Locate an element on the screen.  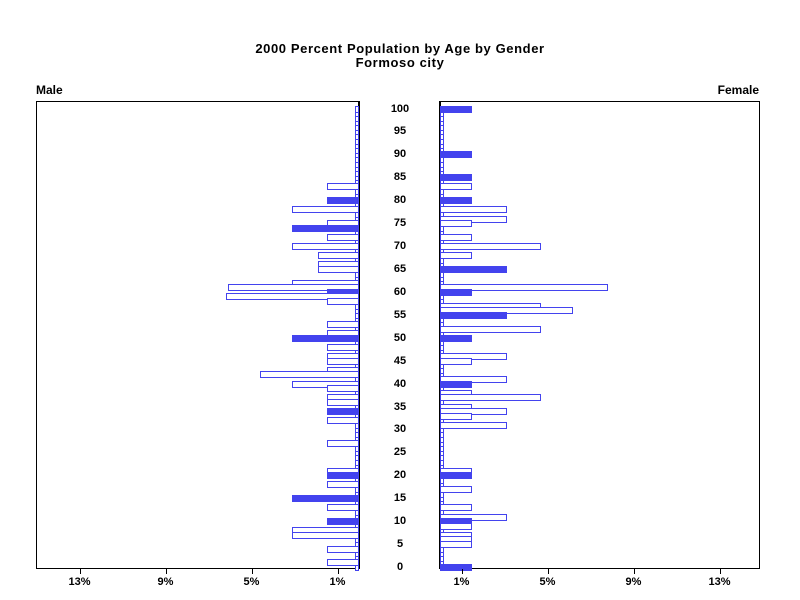
age-axis-label-5: 5 is located at coordinates (400, 544).